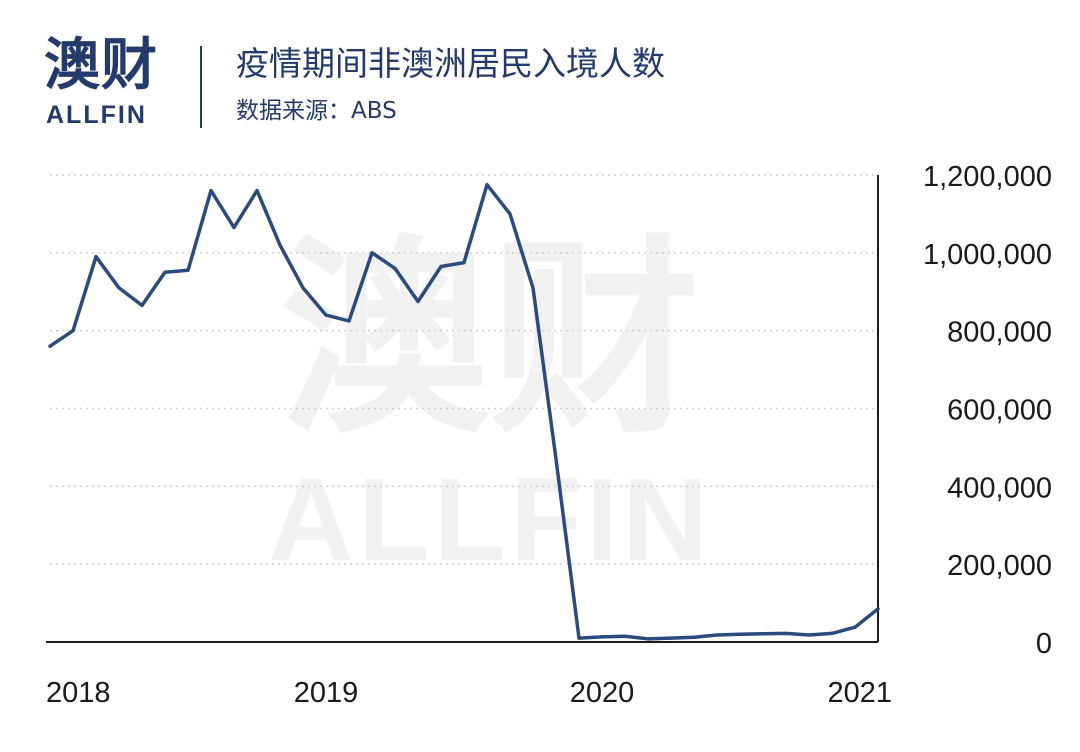 The image size is (1080, 752). I want to click on brand-logo-cn: 澳财, so click(101, 65).